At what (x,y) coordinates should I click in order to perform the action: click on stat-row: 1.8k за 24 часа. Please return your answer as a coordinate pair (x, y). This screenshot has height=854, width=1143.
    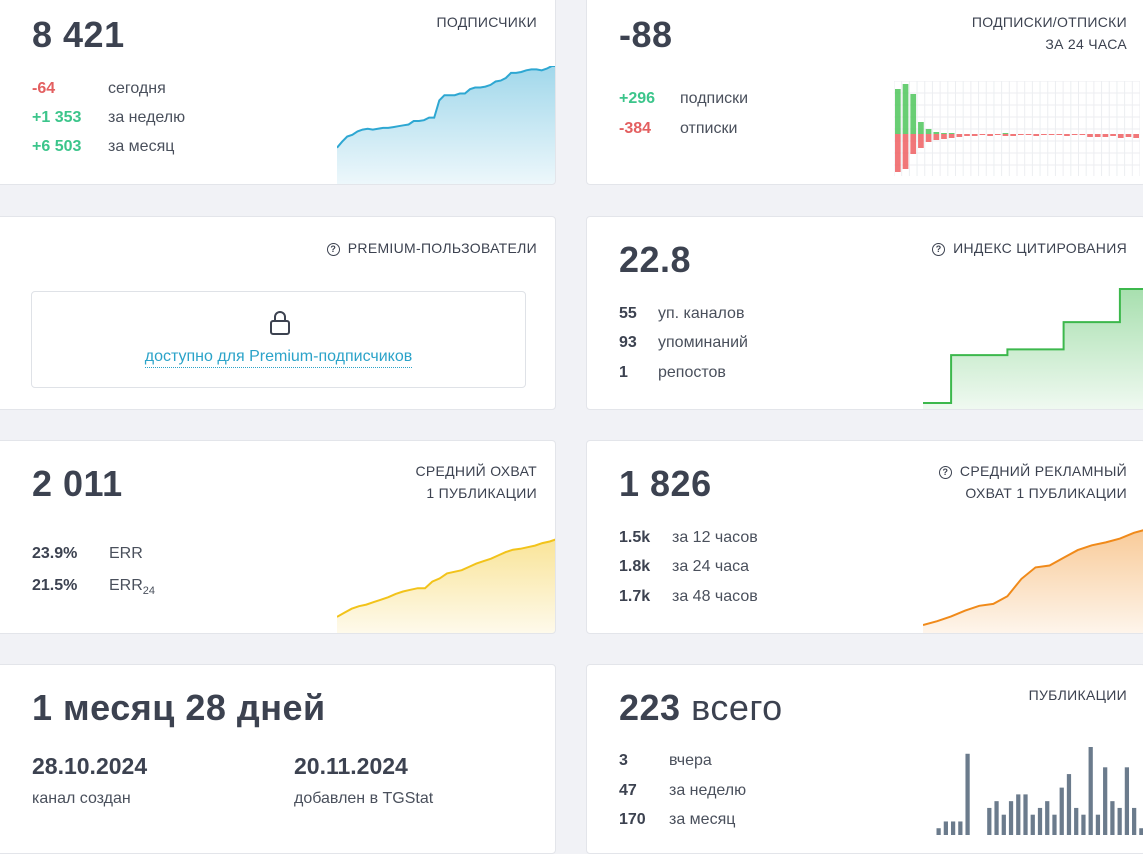
    Looking at the image, I should click on (684, 566).